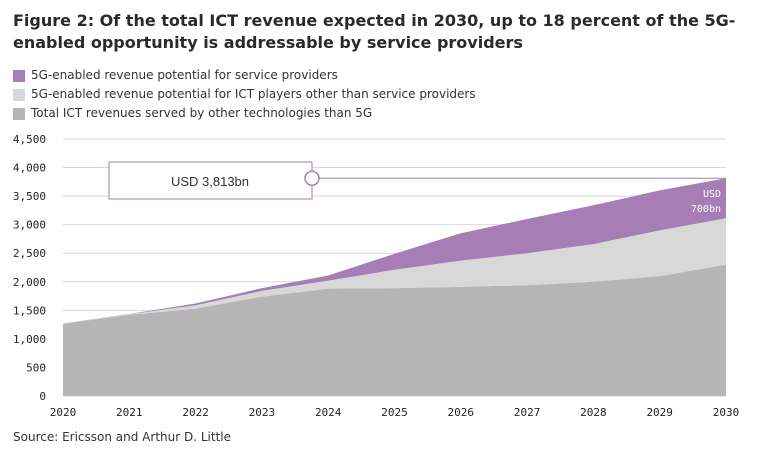 This screenshot has width=768, height=456. Describe the element at coordinates (328, 412) in the screenshot. I see `x-tick-label: 2024` at that location.